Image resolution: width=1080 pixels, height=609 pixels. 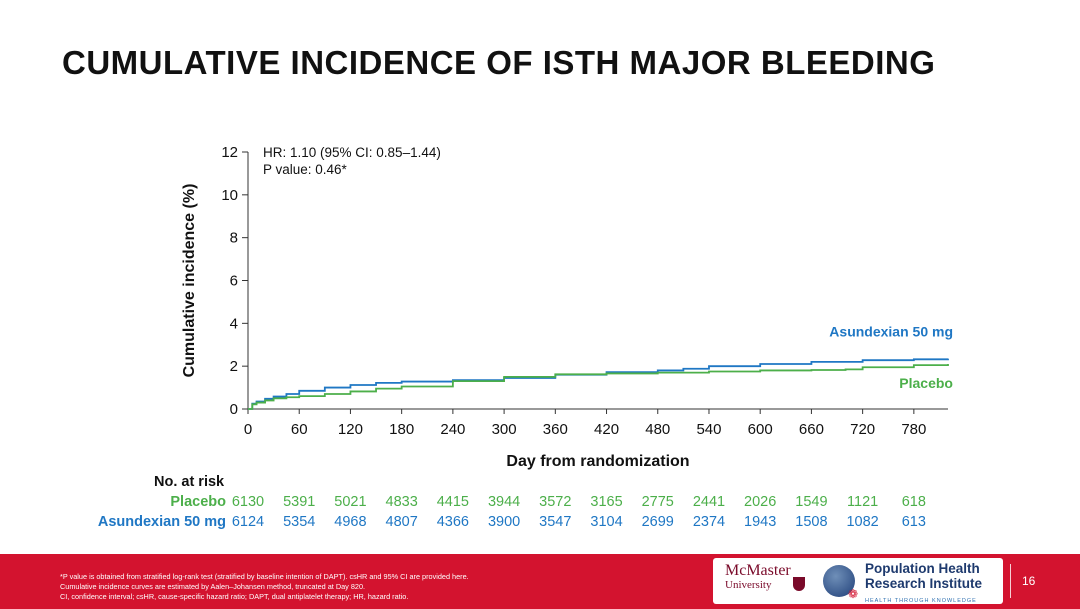 I want to click on asundexian-curve-label: Asundexian 50 mg, so click(x=891, y=332).